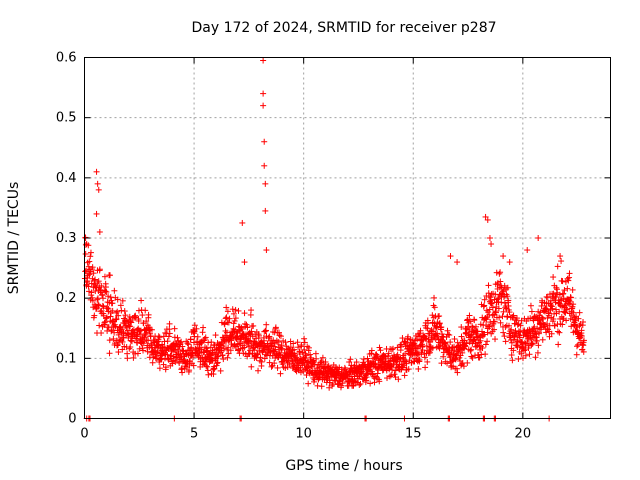  Describe the element at coordinates (413, 434) in the screenshot. I see `x-tick-label: 15` at that location.